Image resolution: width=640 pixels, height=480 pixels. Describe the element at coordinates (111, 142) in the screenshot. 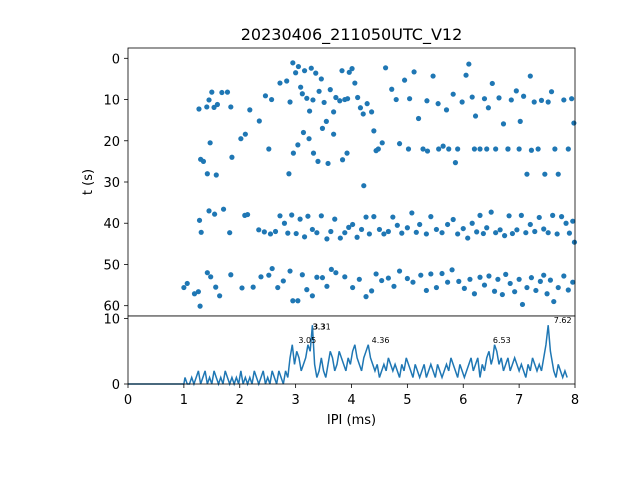

I see `scatter-y-tick-label: 20` at that location.